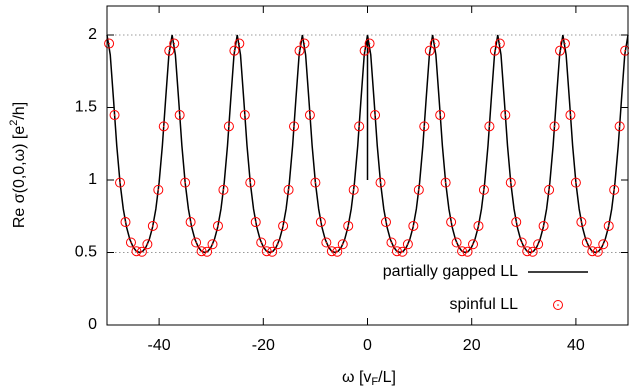 This screenshot has width=629, height=392. What do you see at coordinates (86, 107) in the screenshot?
I see `y-tick-label: 1.5` at bounding box center [86, 107].